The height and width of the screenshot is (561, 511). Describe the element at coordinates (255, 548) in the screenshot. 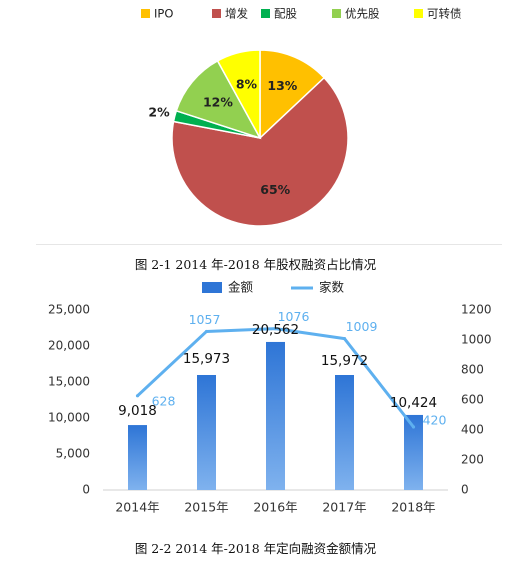

I see `combo-chart-caption: 图 2-2 2014 年-2018 年定向融资金额情况` at that location.